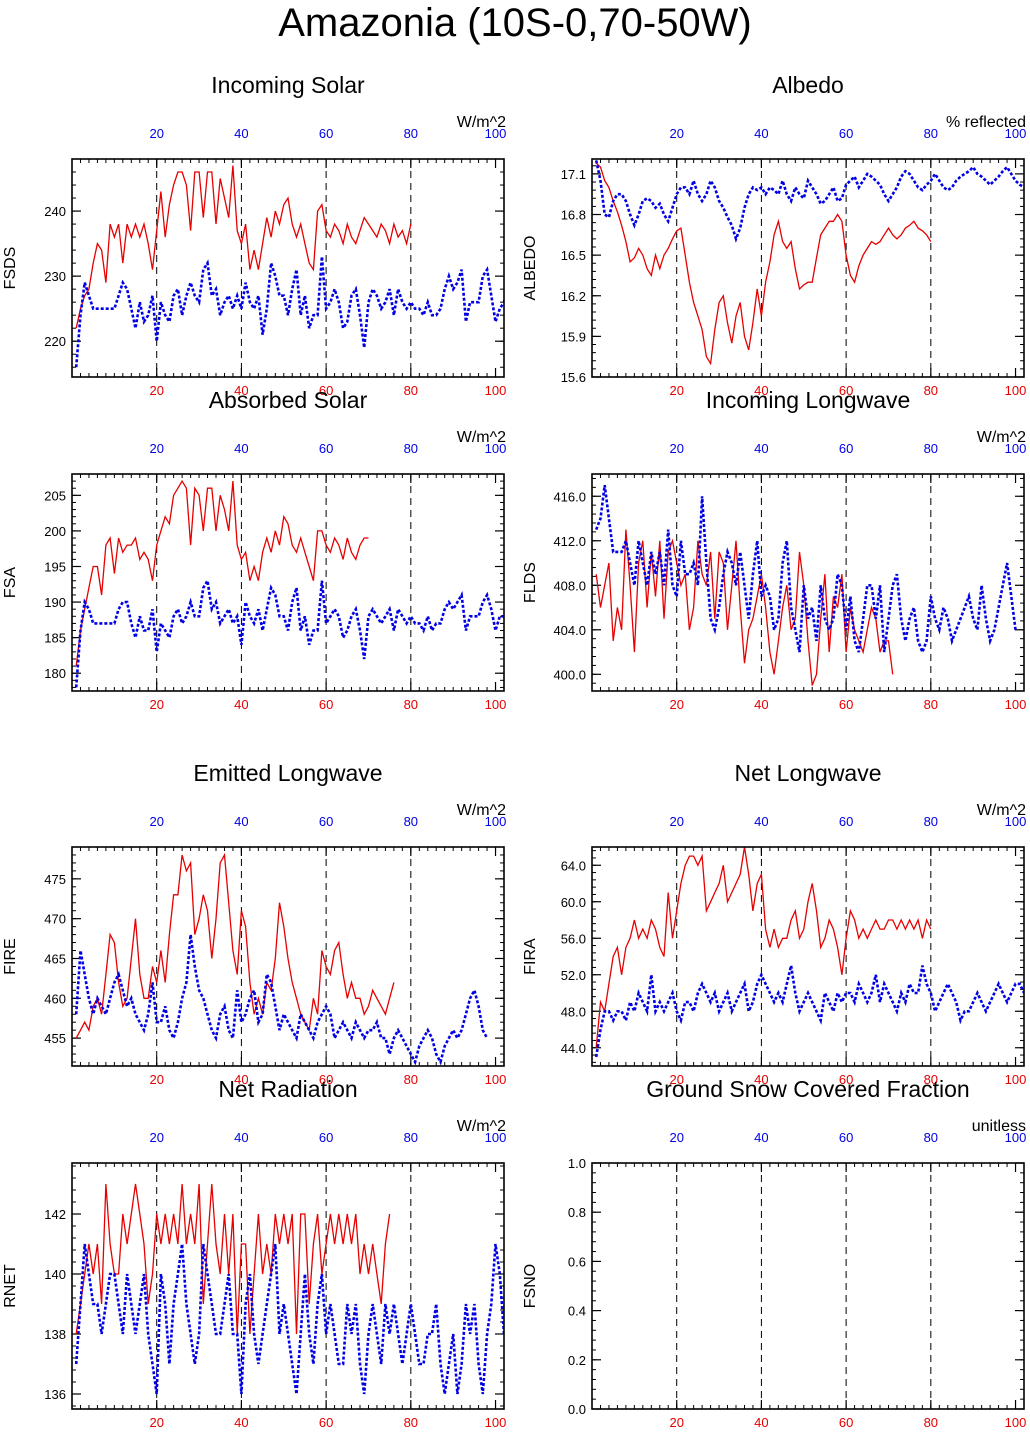 The height and width of the screenshot is (1439, 1030). What do you see at coordinates (55, 1334) in the screenshot?
I see `y-tick-label: 138` at bounding box center [55, 1334].